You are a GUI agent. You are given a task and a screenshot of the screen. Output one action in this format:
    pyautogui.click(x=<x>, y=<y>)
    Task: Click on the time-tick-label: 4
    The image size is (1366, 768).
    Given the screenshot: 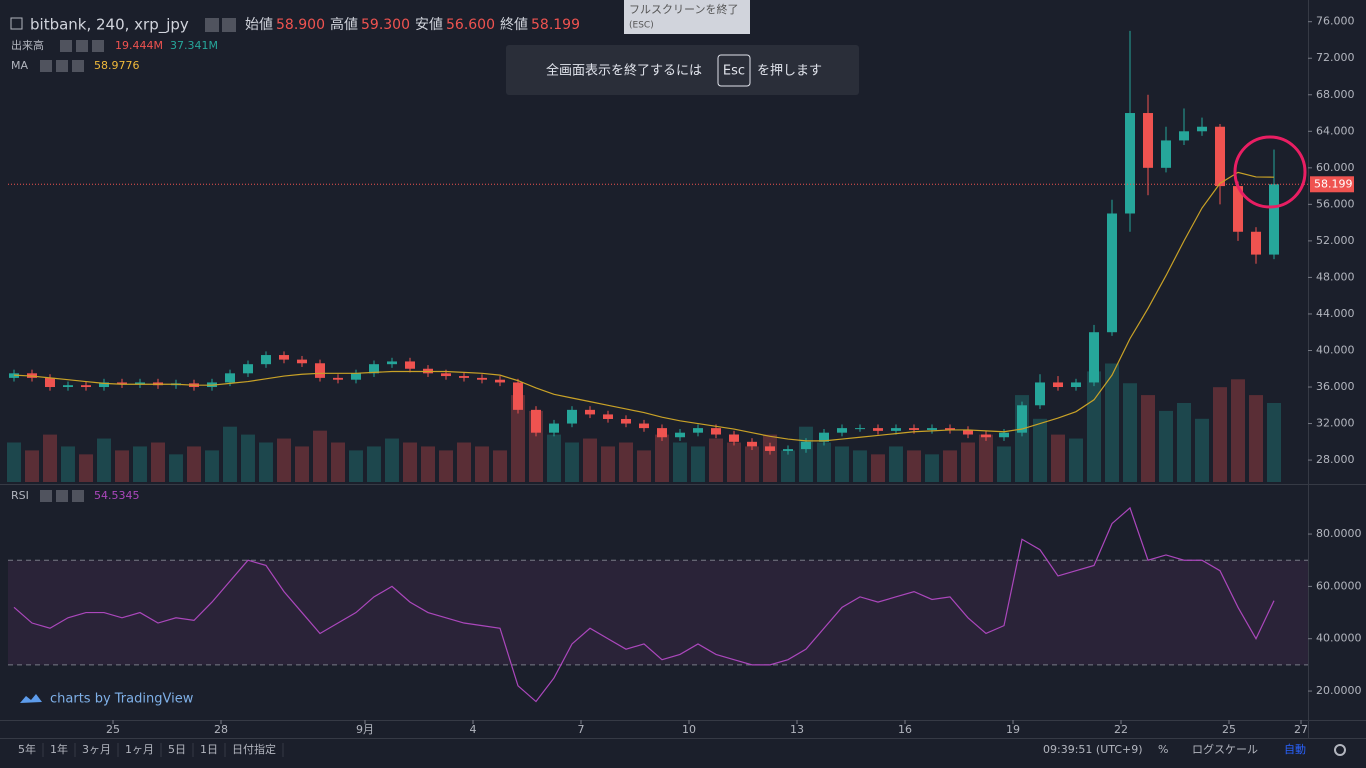 What is the action you would take?
    pyautogui.click(x=472, y=729)
    